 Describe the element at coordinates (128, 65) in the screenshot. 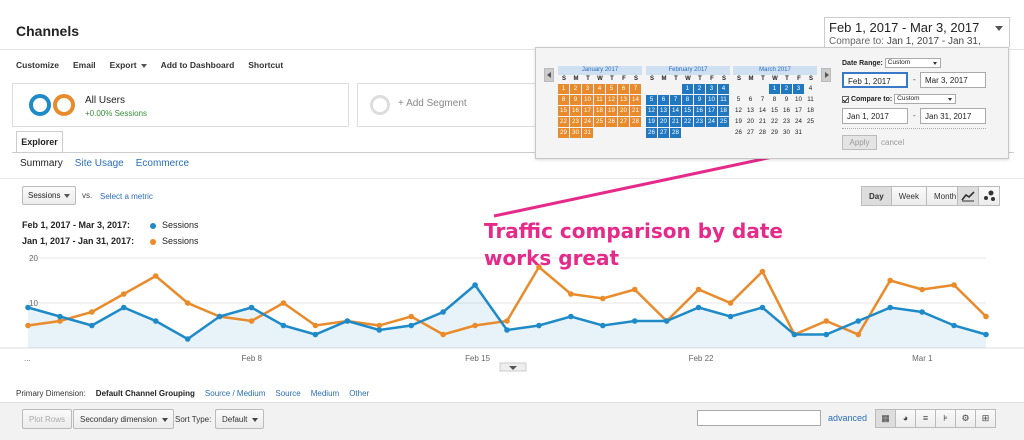

I see `export-button: Export` at that location.